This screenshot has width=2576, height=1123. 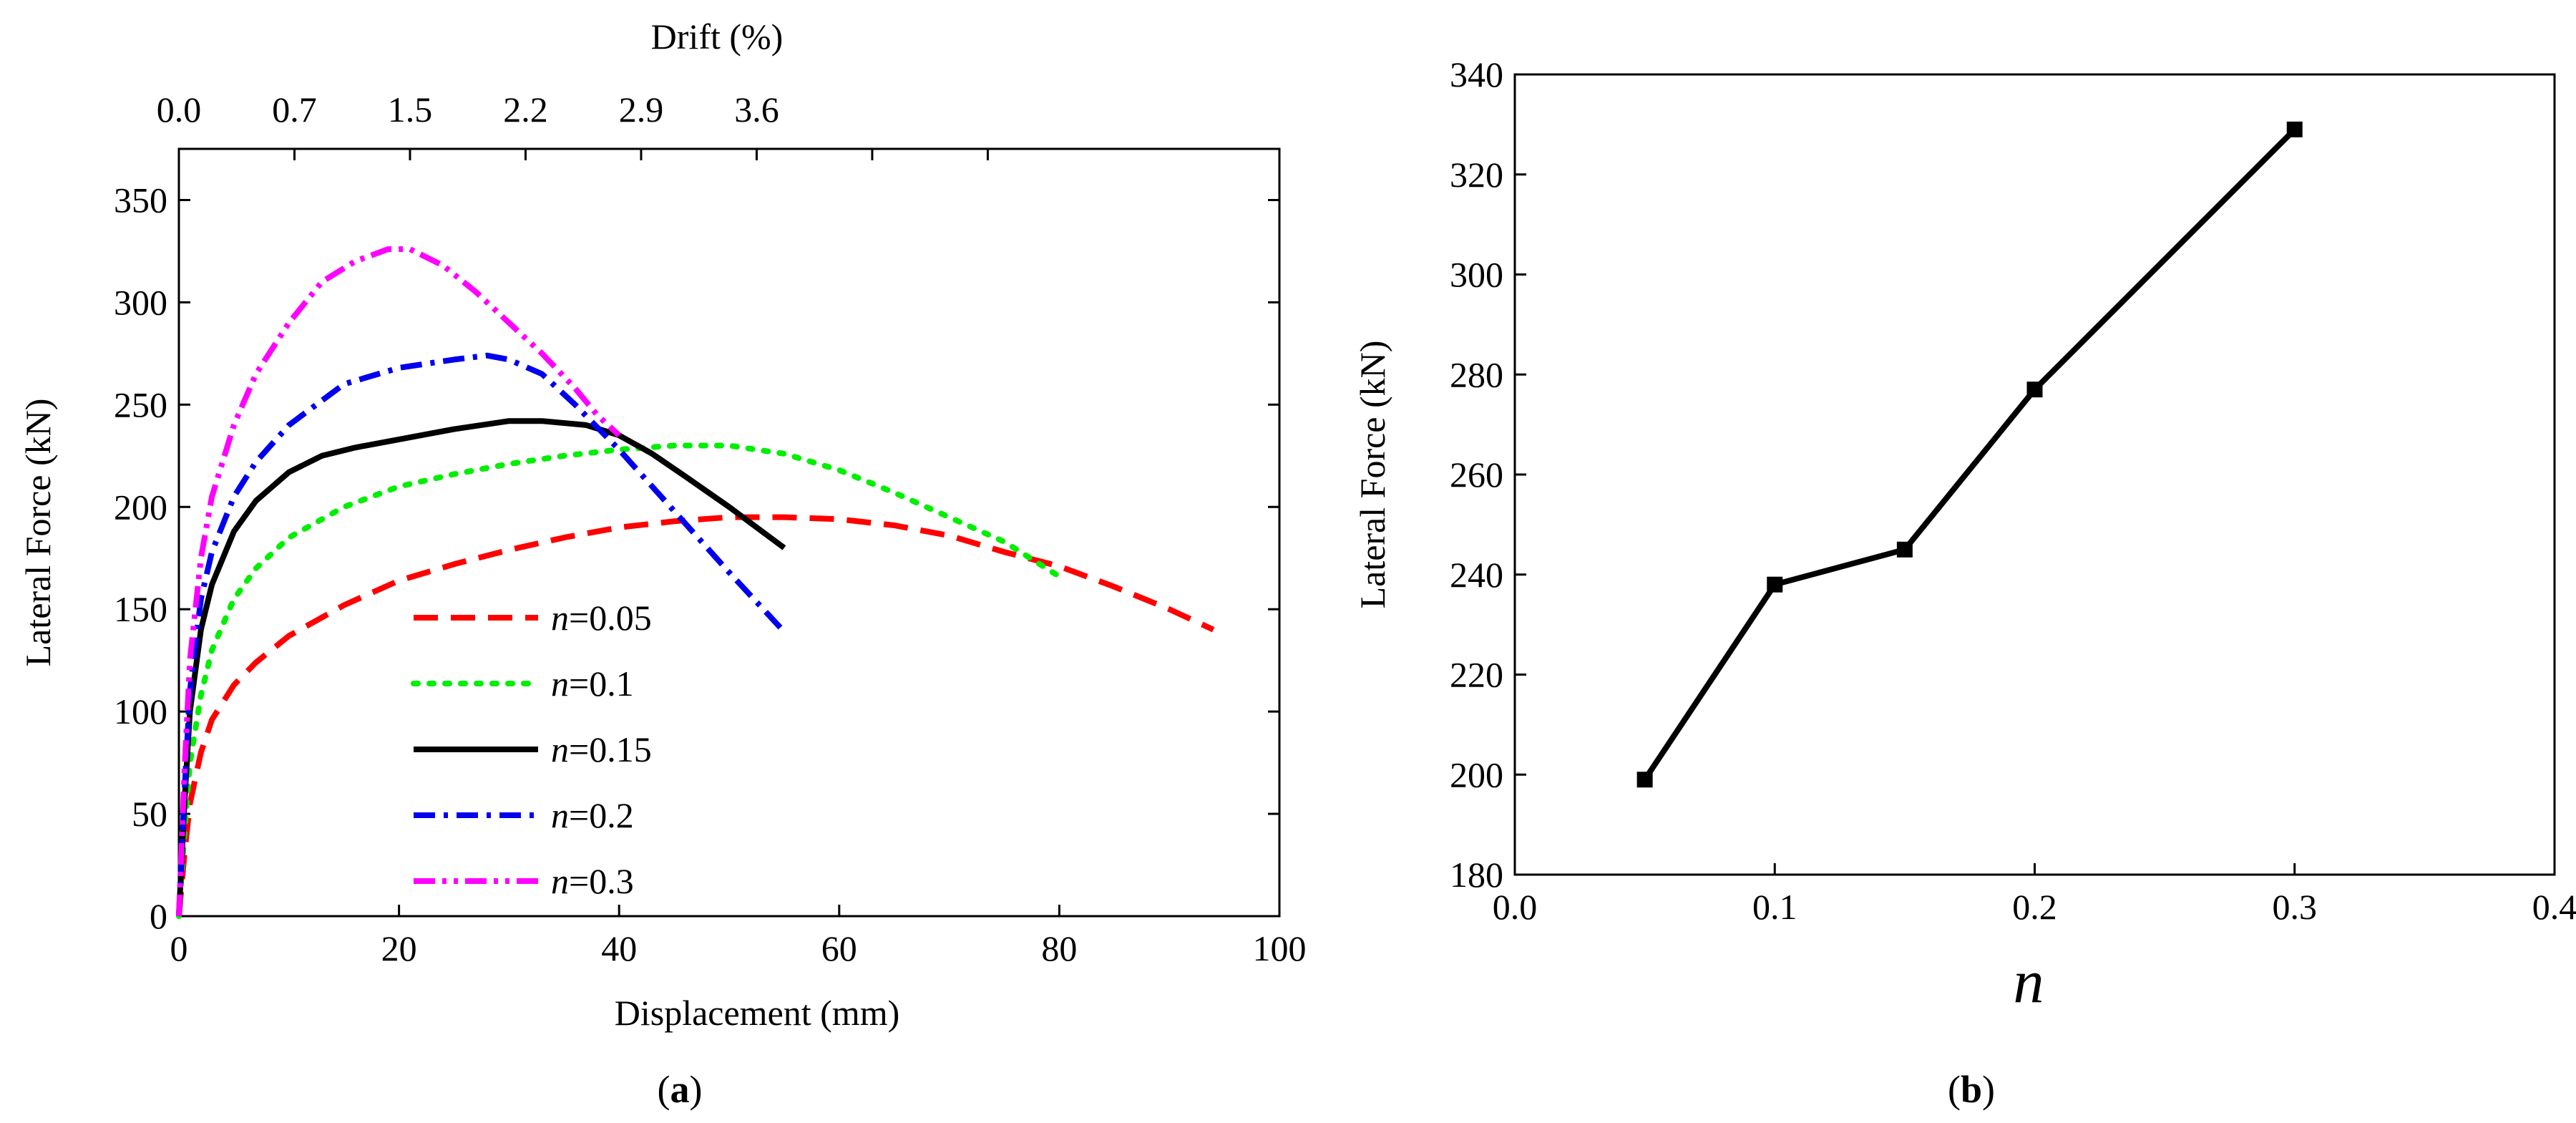 I want to click on y-tick-label: 180, so click(x=1476, y=875).